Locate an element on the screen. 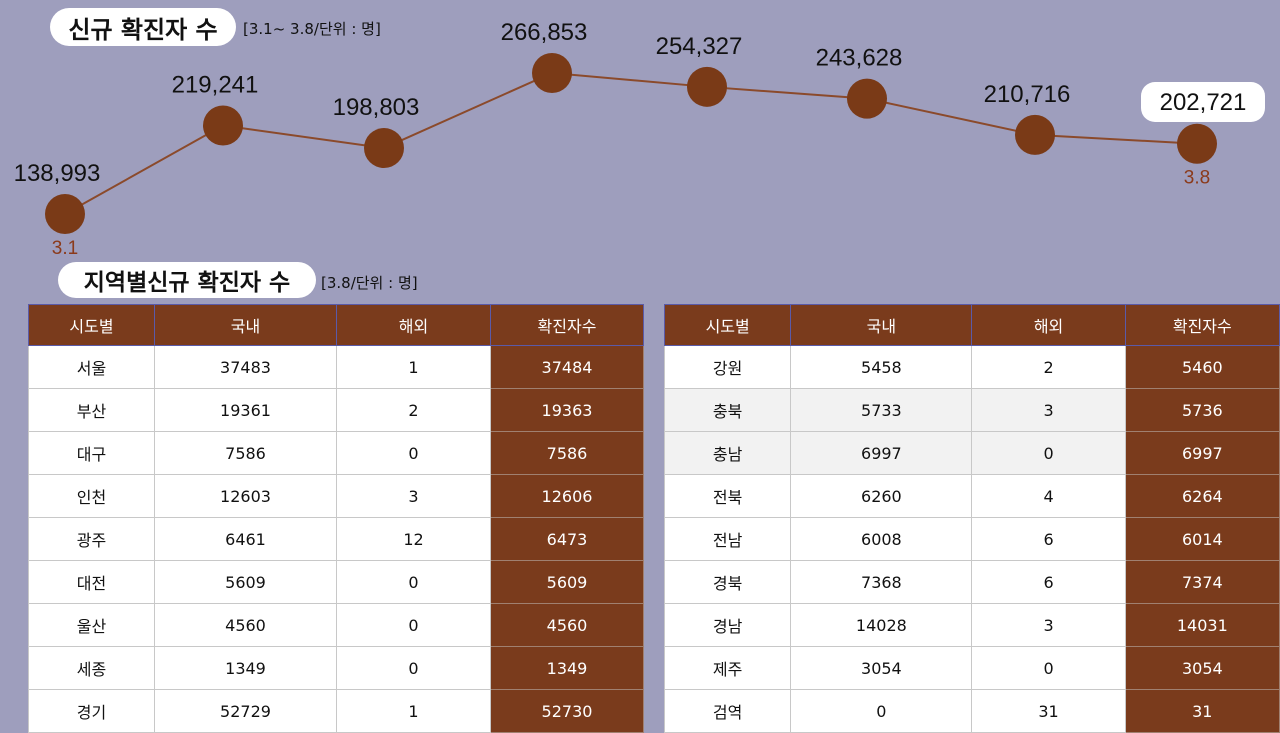  table-row: 울산 4560 0 4560 is located at coordinates (336, 625).